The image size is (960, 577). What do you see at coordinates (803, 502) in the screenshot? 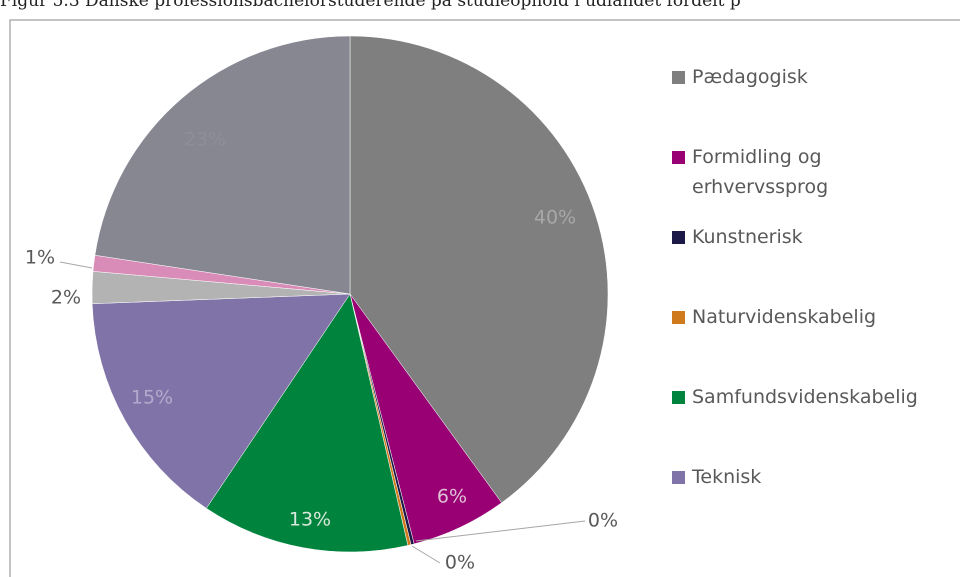
I see `legend-item: Teknisk` at bounding box center [803, 502].